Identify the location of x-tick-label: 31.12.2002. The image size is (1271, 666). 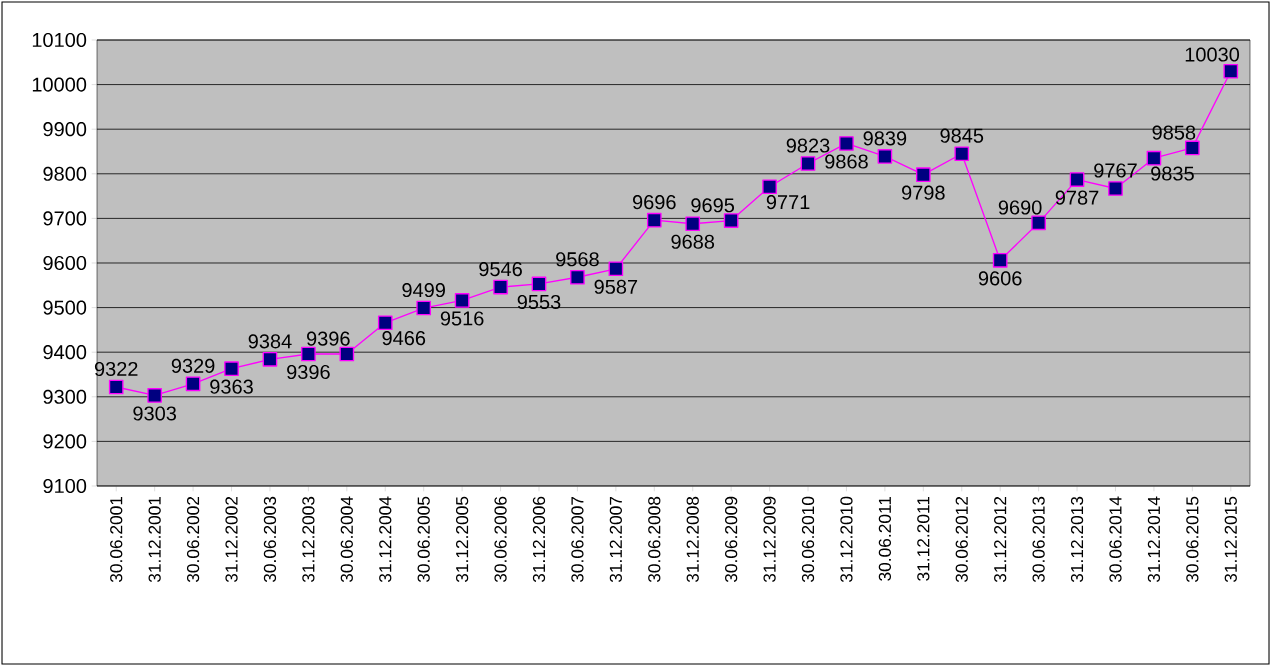
(231, 539).